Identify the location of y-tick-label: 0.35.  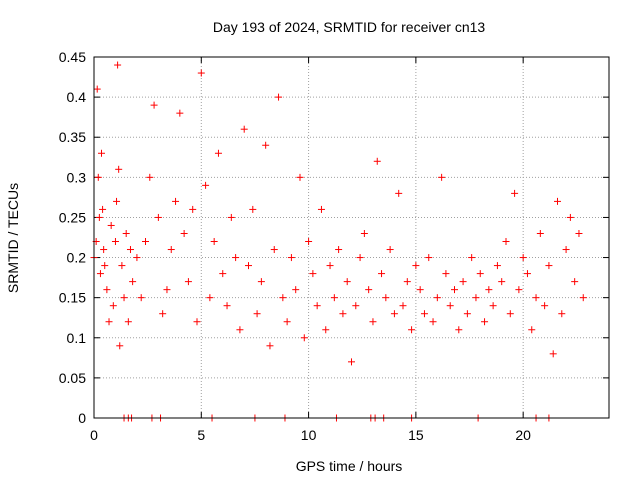
(72, 137).